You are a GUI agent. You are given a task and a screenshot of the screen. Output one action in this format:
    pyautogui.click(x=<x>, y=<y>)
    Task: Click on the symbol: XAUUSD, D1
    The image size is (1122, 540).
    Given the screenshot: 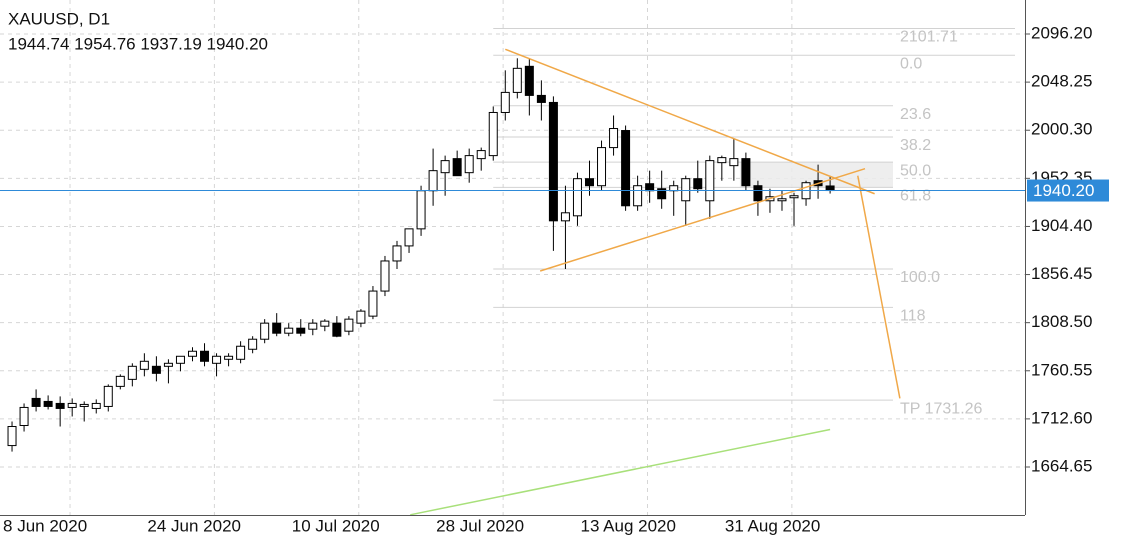 What is the action you would take?
    pyautogui.click(x=59, y=18)
    